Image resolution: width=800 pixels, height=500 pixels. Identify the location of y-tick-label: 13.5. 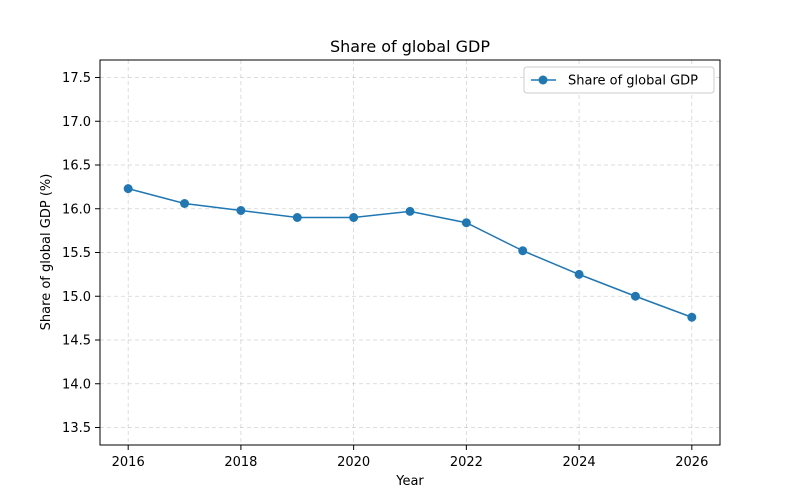
(76, 428).